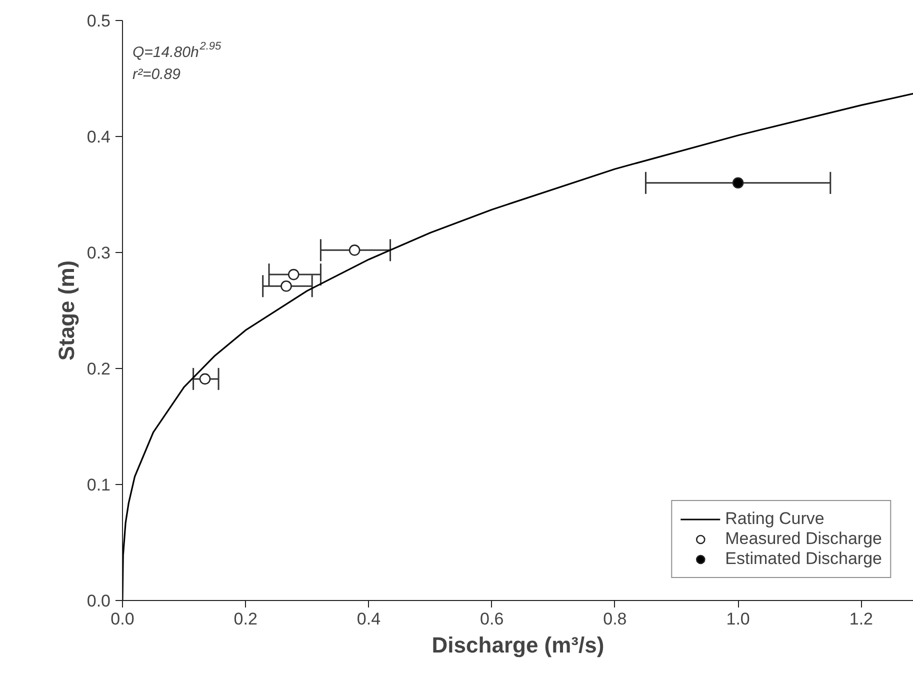 This screenshot has height=692, width=913. I want to click on legend-label: Estimated Discharge, so click(803, 559).